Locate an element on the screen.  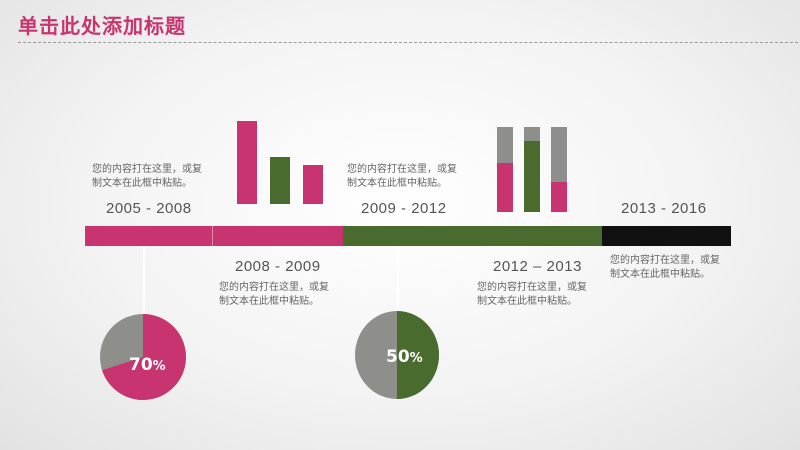
timeline-divider is located at coordinates (212, 236).